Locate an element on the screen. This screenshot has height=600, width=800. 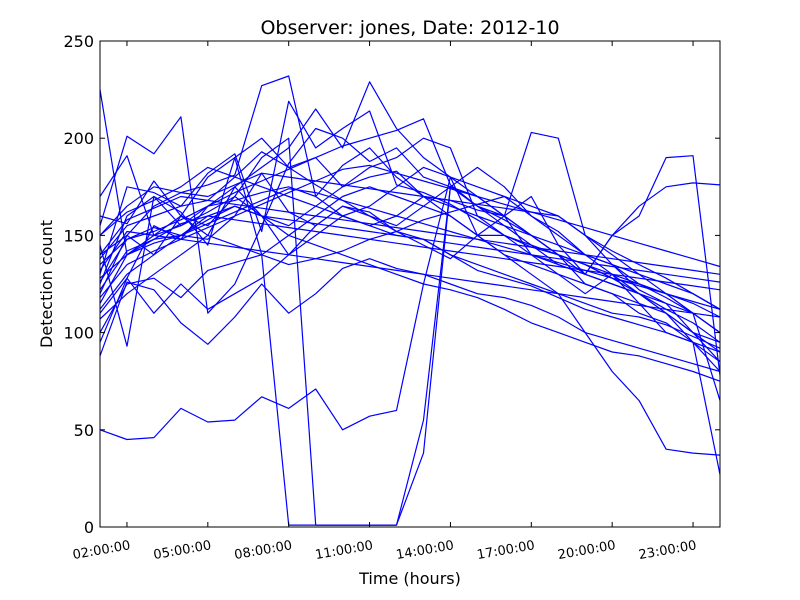
x-tick-label: 02:00:00 is located at coordinates (102, 550).